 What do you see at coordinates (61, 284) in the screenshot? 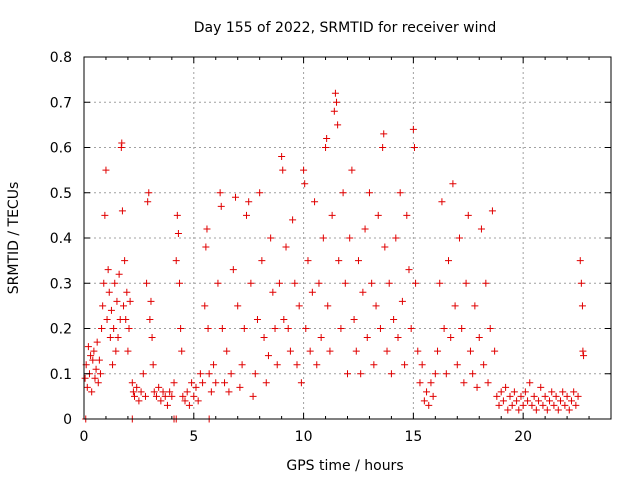
I see `y-tick-label: 0.3` at bounding box center [61, 284].